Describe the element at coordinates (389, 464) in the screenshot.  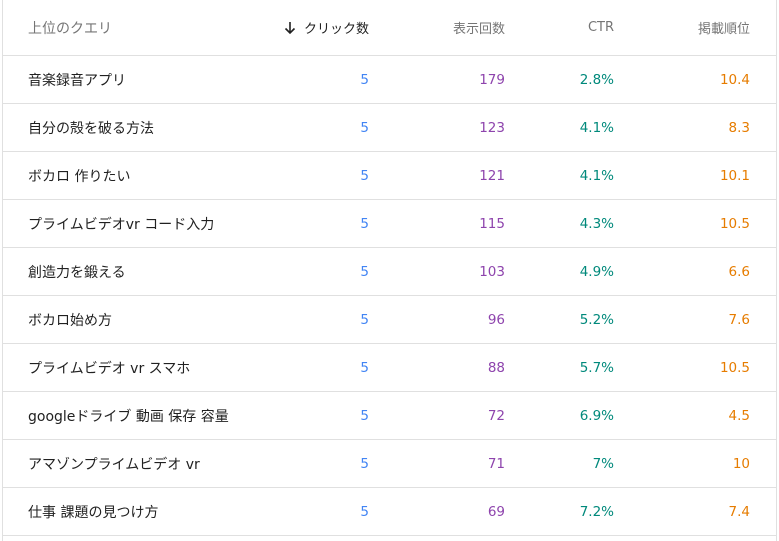
I see `table-row: アマゾンプライムビデオ vr 5 71 7% 10` at that location.